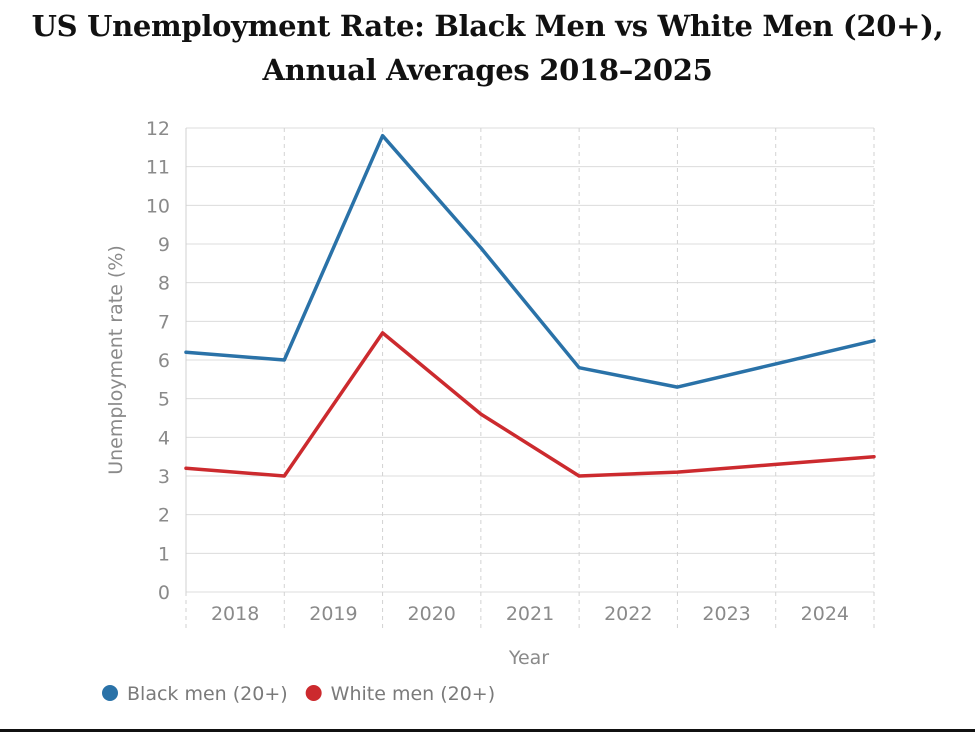 This screenshot has height=732, width=975. Describe the element at coordinates (825, 614) in the screenshot. I see `x-tick-label-6: 2024` at that location.